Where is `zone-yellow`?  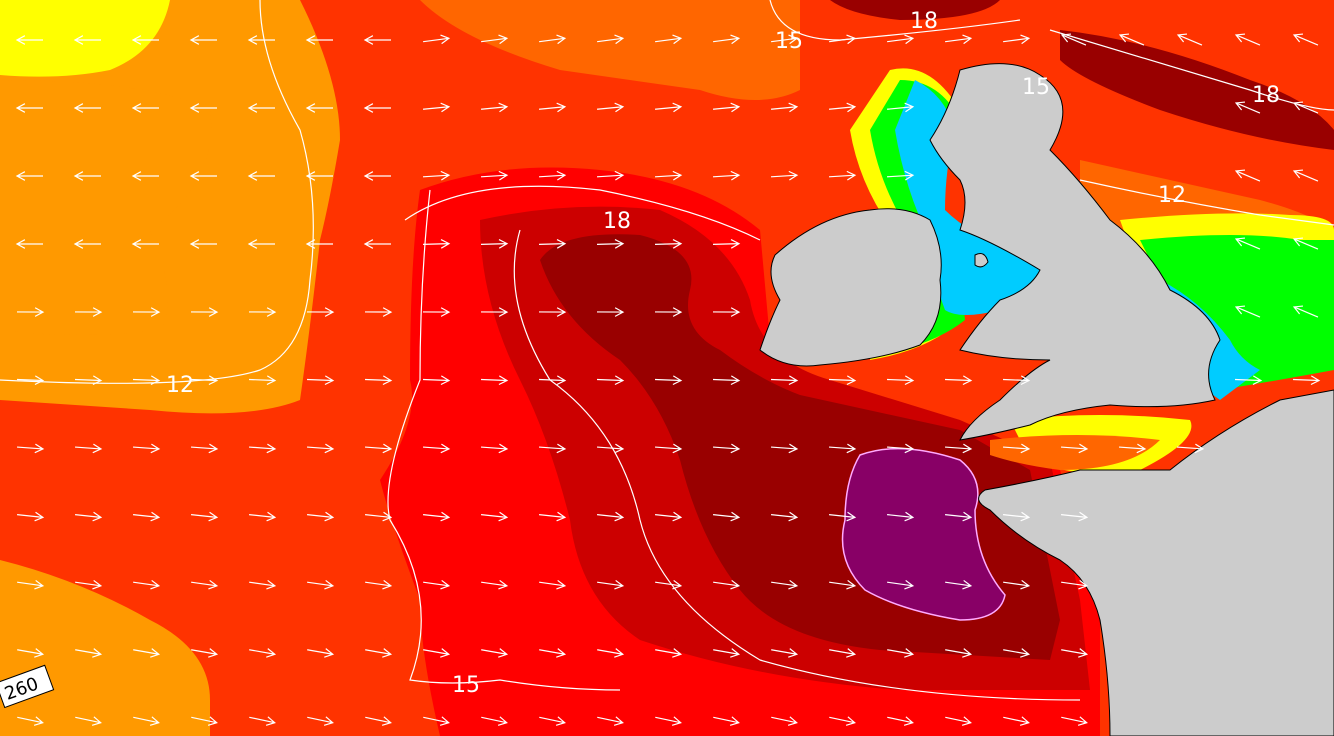 zone-yellow is located at coordinates (85, 38).